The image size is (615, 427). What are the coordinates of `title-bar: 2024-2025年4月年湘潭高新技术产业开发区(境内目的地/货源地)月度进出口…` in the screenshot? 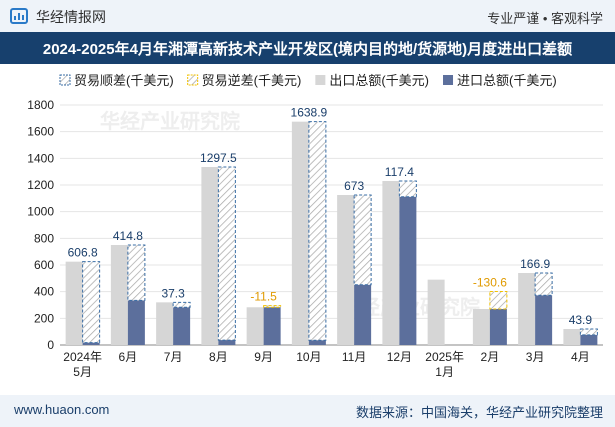 It's located at (307, 48).